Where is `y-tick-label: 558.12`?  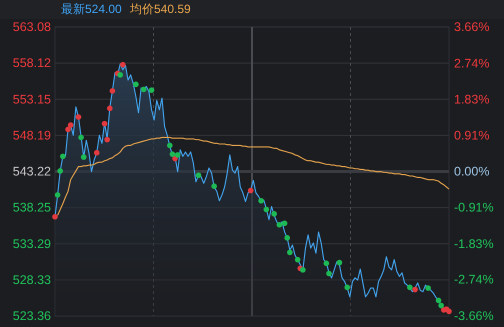 y-tick-label: 558.12 is located at coordinates (32, 63).